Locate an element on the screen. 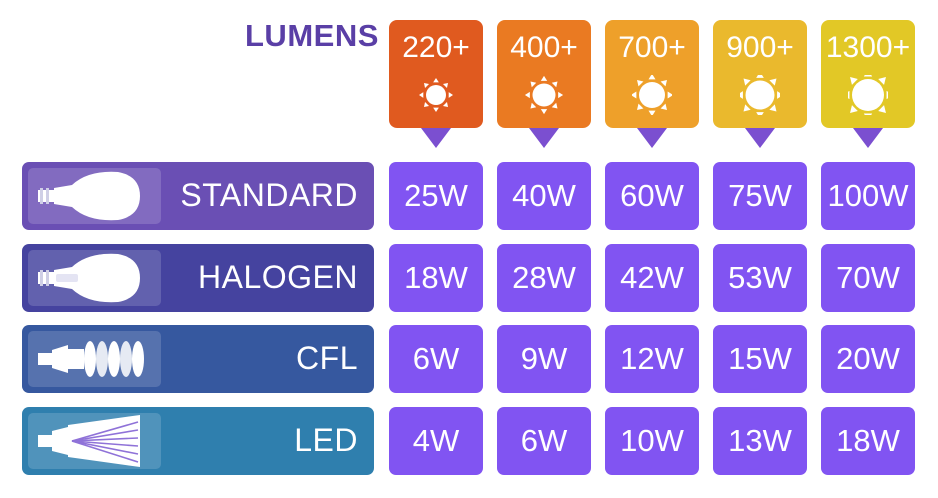 This screenshot has width=938, height=498. wattage-cell: 25W is located at coordinates (436, 196).